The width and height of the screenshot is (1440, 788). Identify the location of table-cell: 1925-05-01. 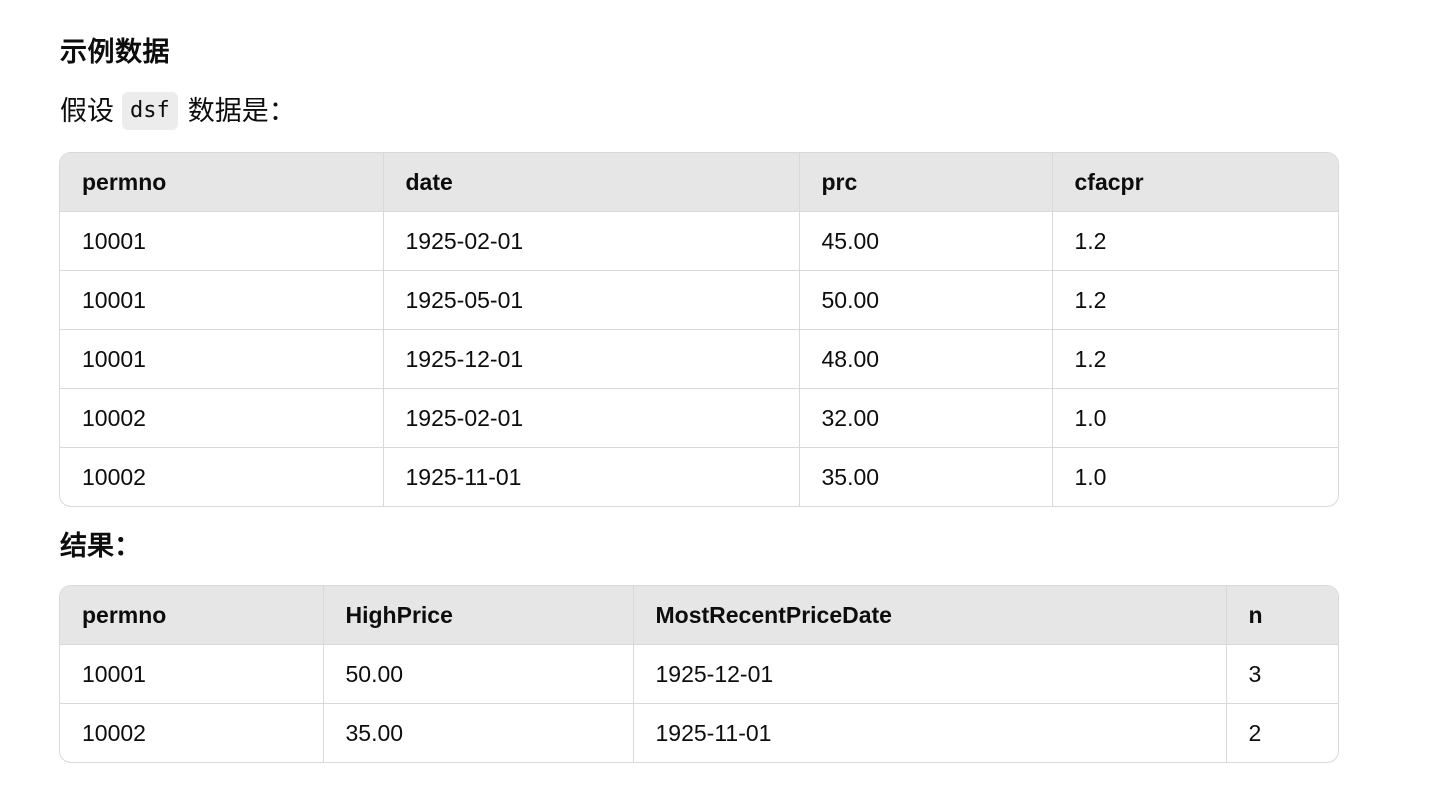
(591, 300).